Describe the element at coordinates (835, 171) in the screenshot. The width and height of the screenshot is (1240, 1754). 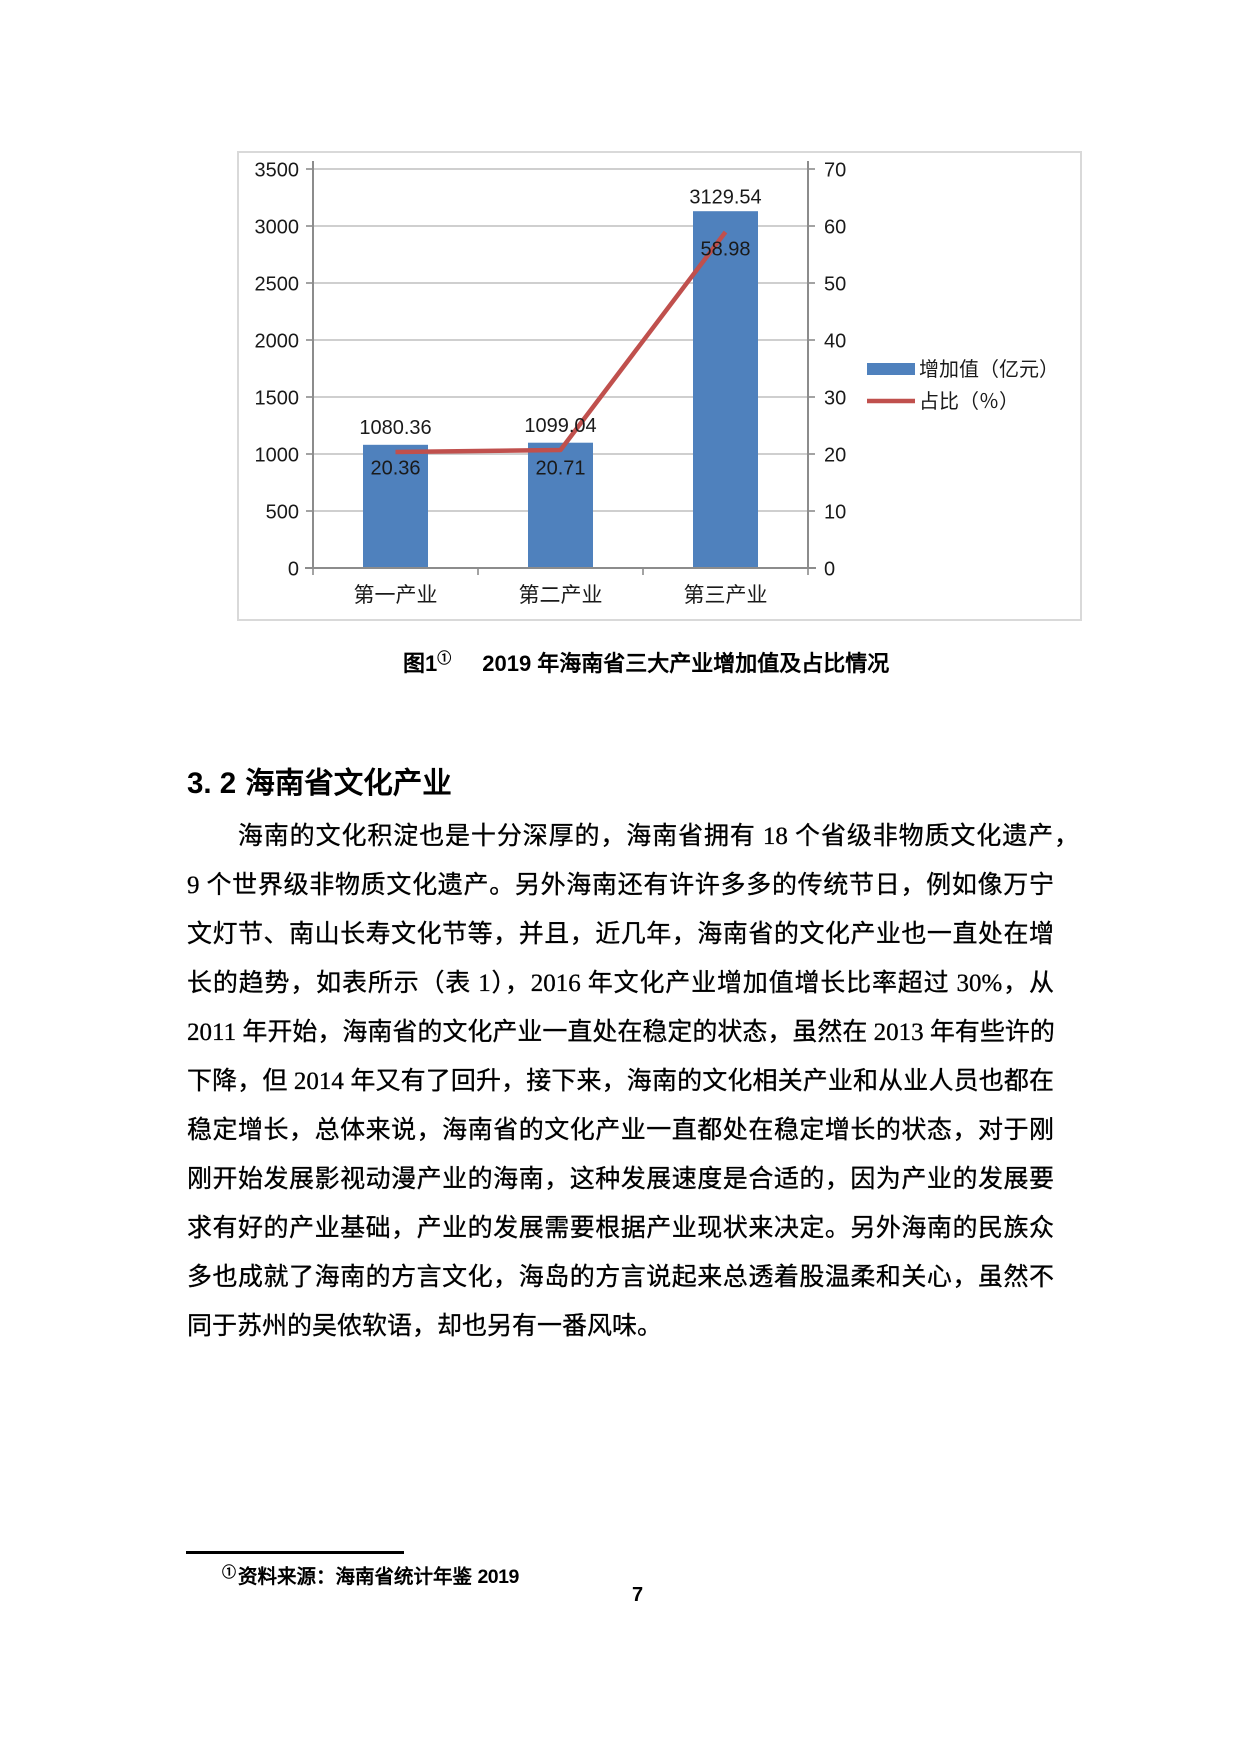
I see `svg-text: 70` at that location.